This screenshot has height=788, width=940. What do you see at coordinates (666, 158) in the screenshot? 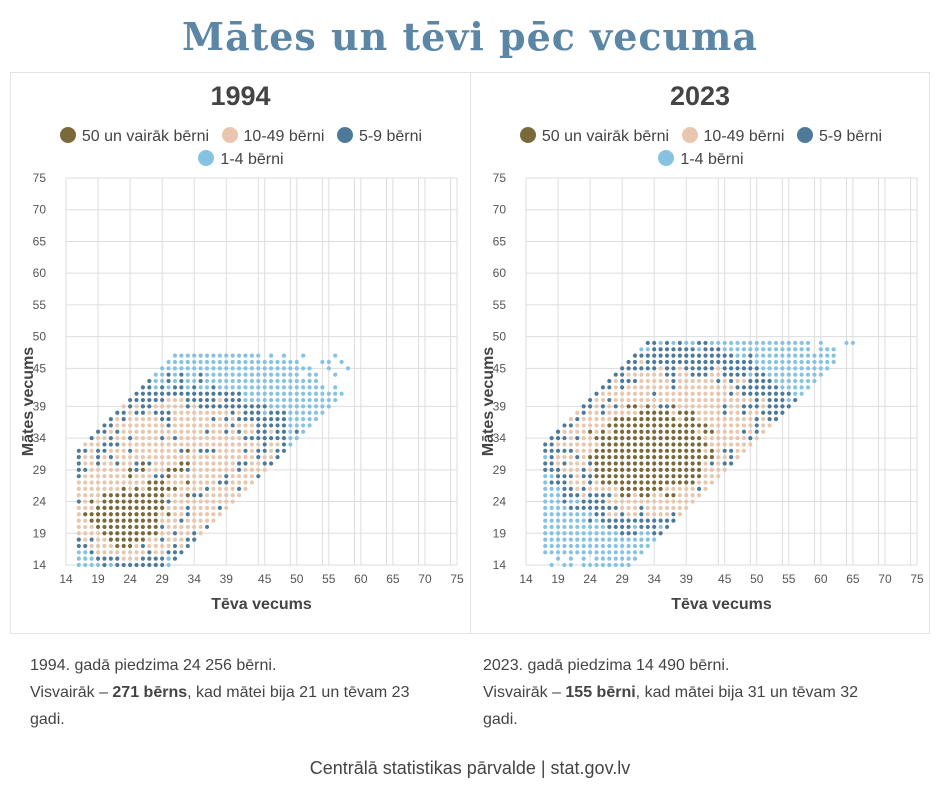
I see `legend-dot` at bounding box center [666, 158].